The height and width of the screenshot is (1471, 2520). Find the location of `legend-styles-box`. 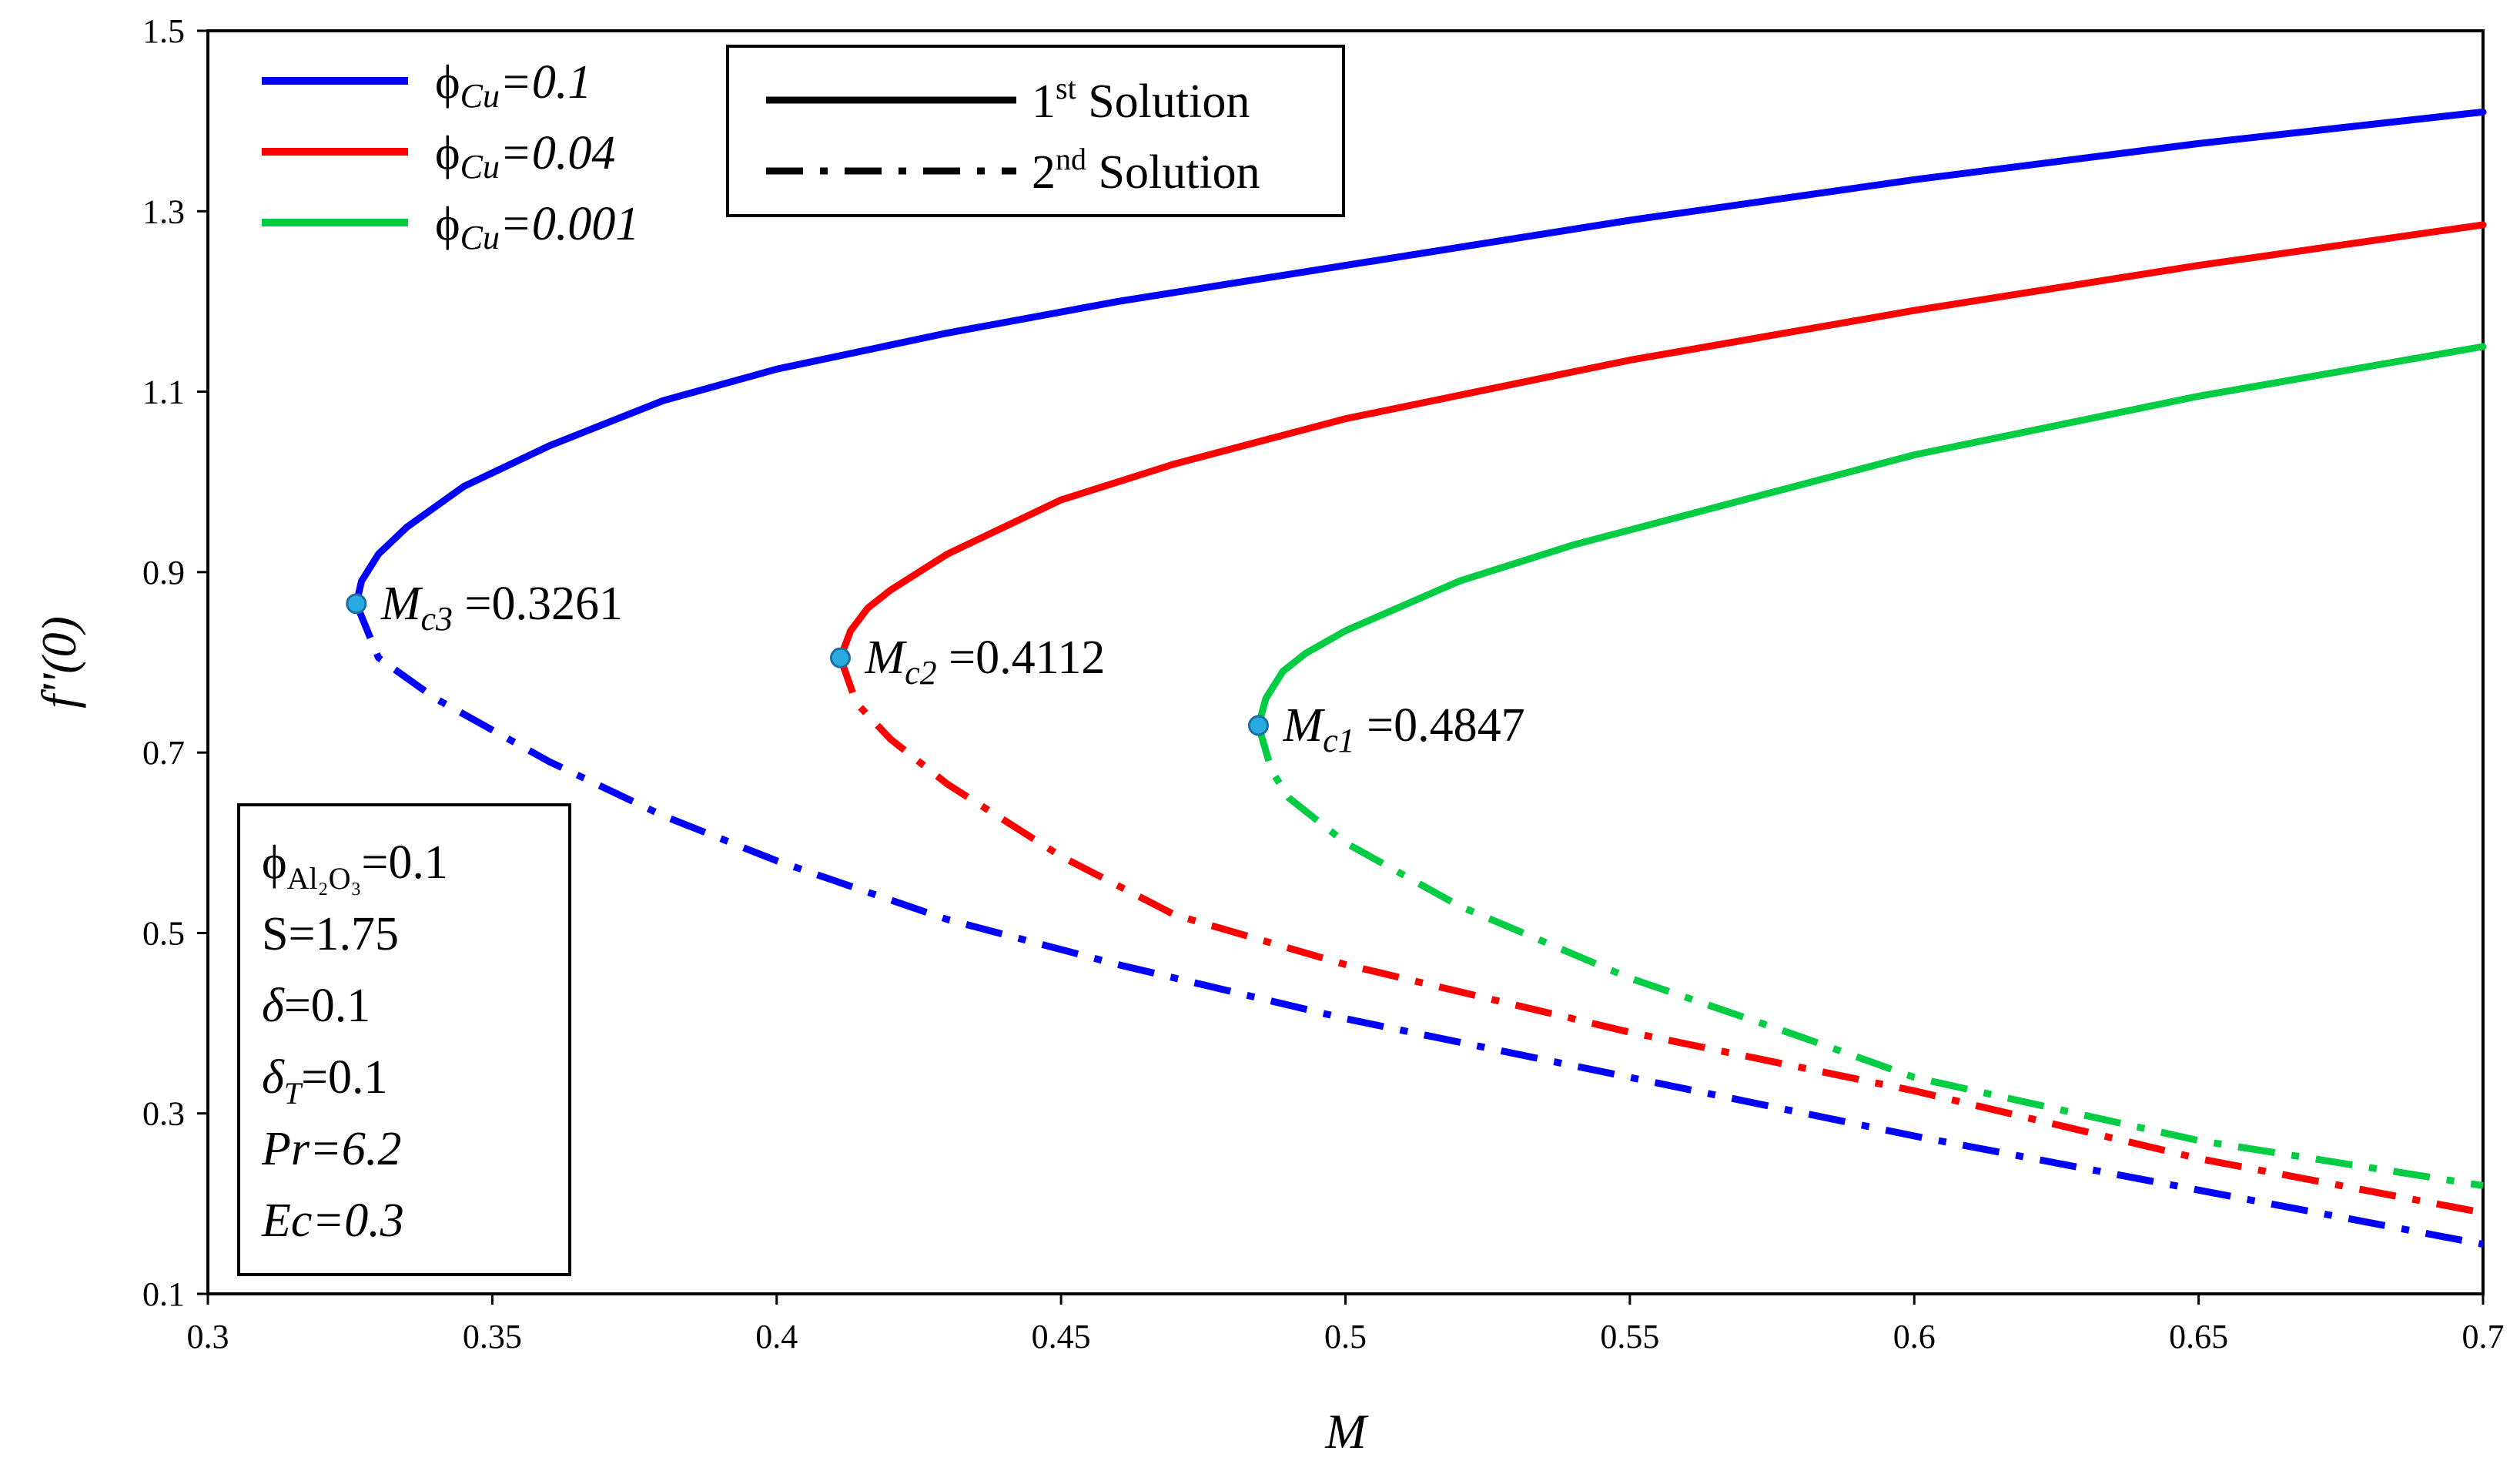

legend-styles-box is located at coordinates (1035, 131).